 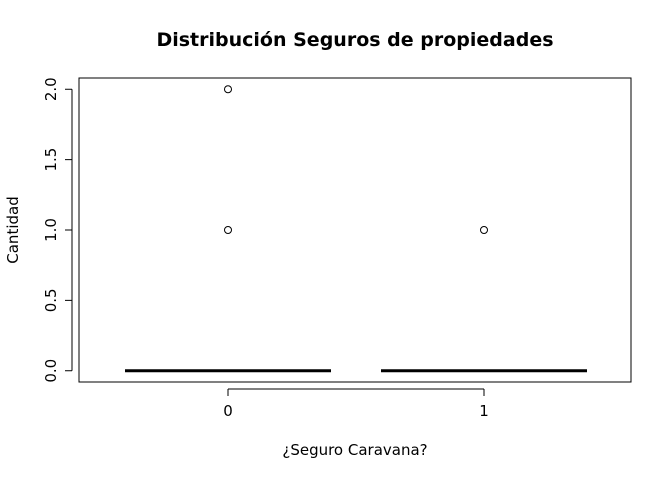 What do you see at coordinates (354, 40) in the screenshot?
I see `chart-title: Distribución Seguros de propiedades` at bounding box center [354, 40].